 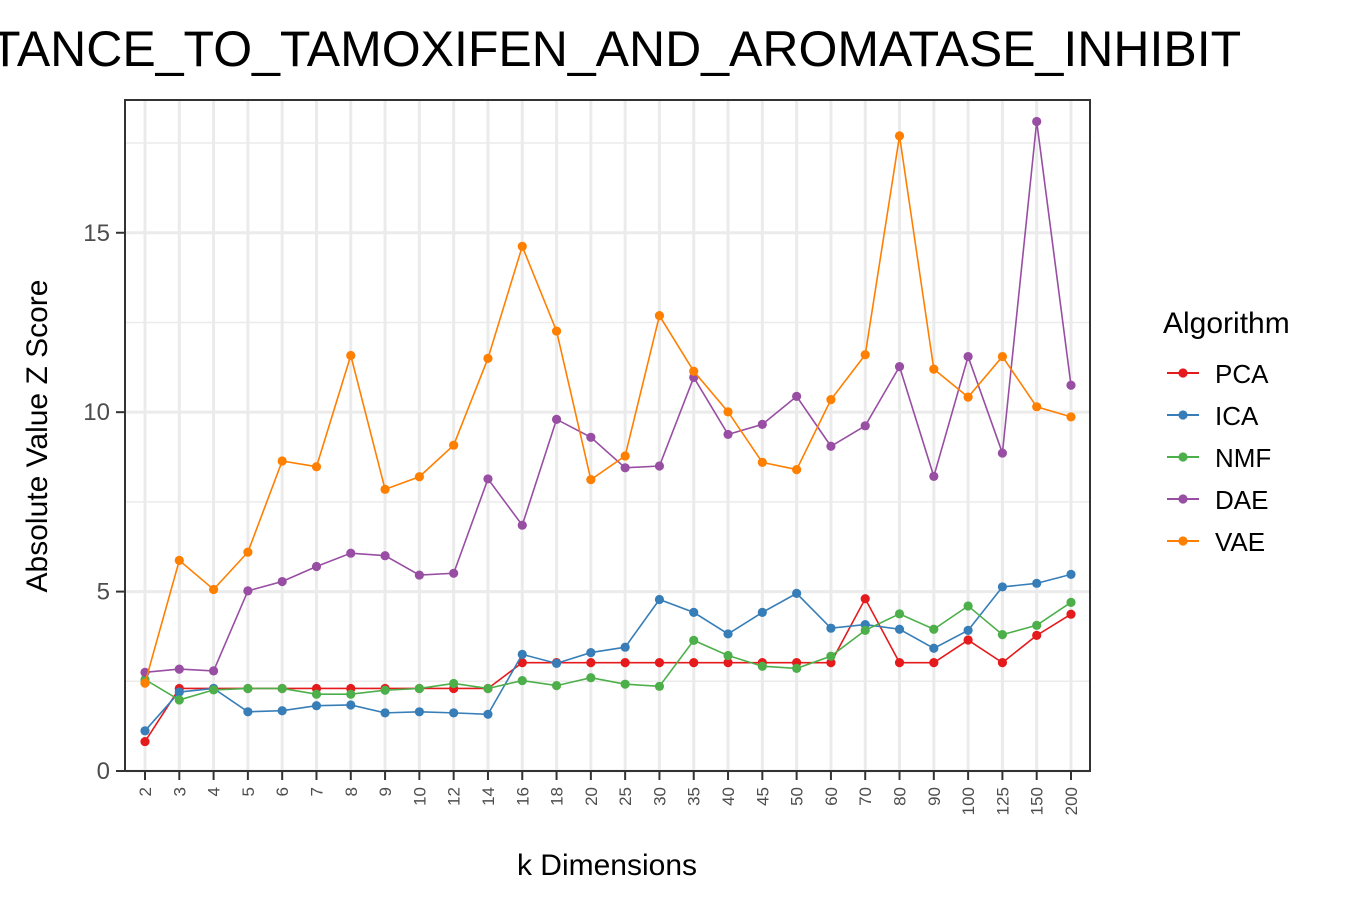 I want to click on series-line-ica, so click(x=608, y=652).